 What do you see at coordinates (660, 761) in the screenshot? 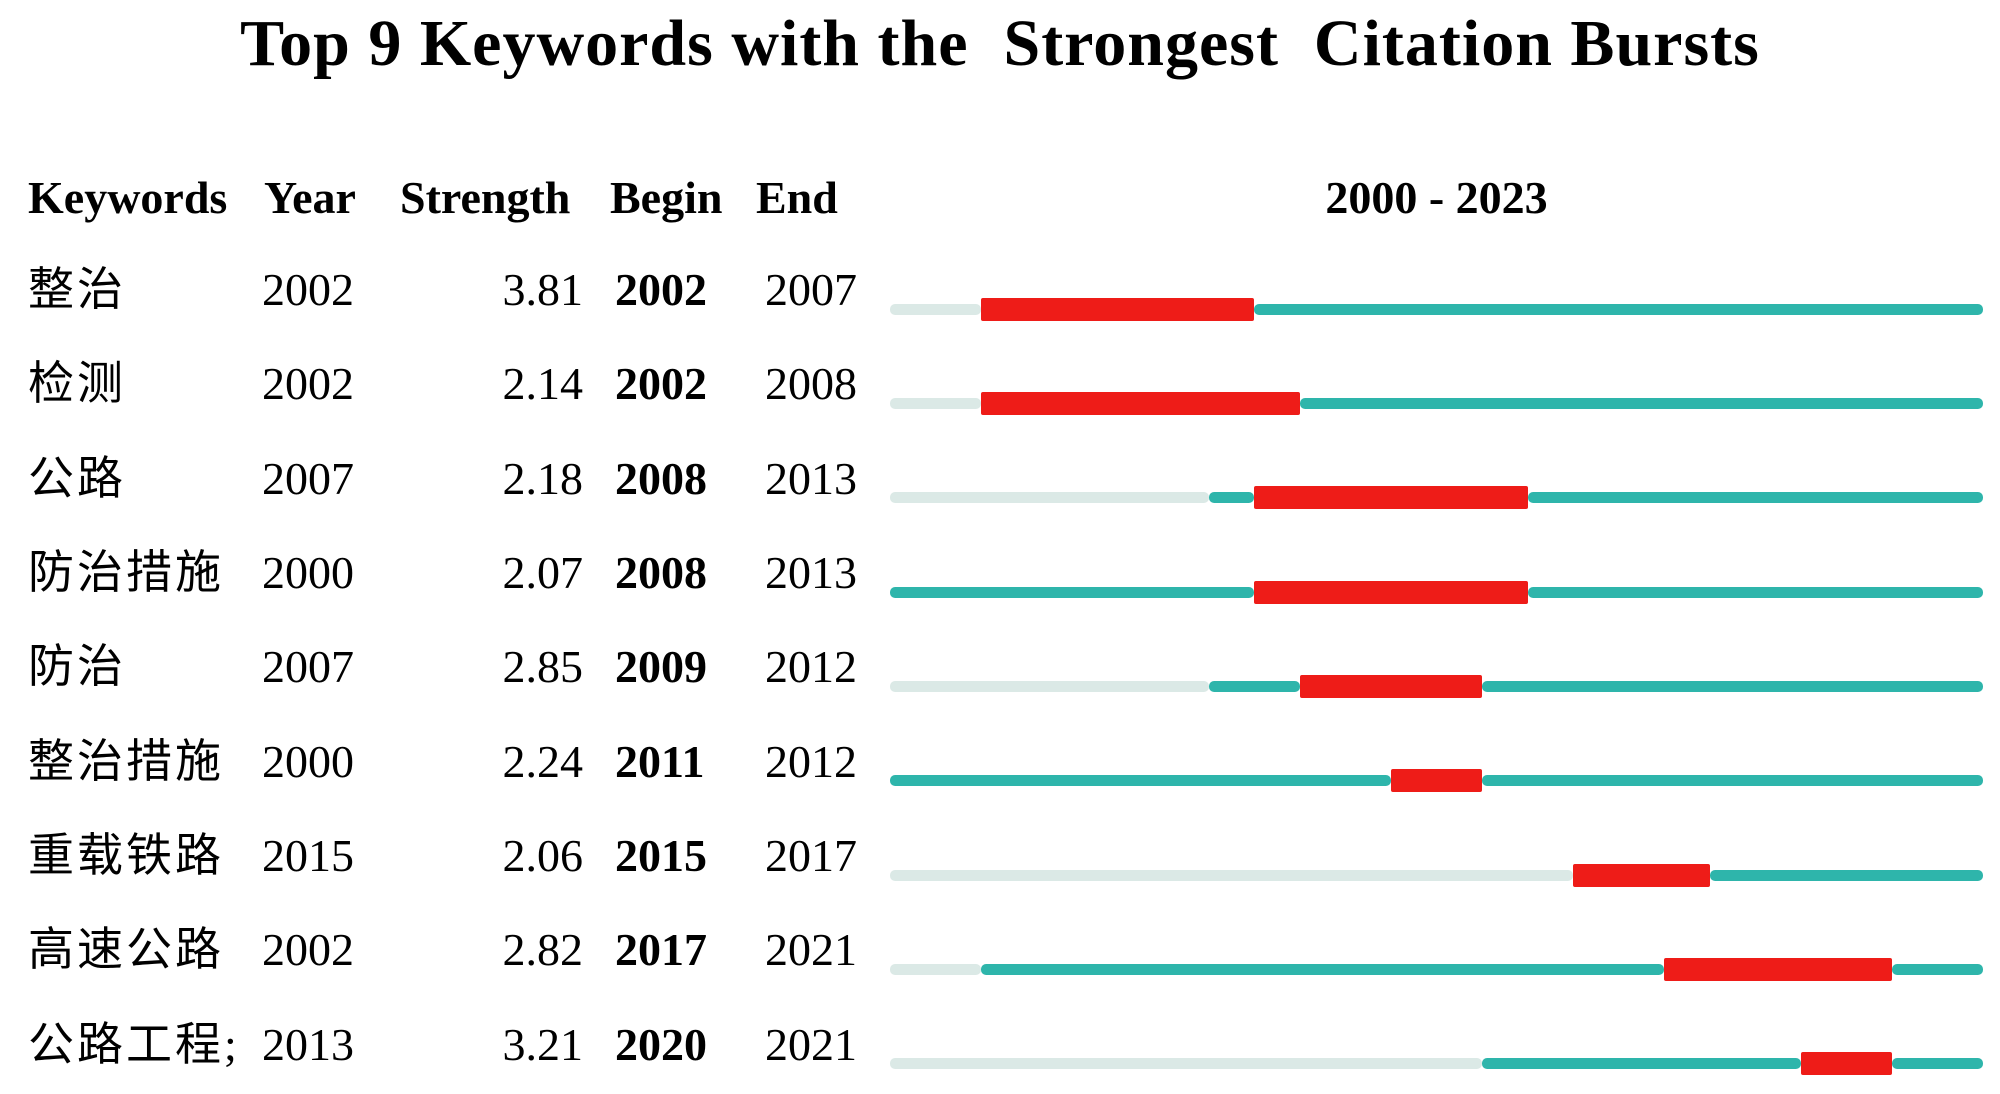
I see `begin-cell: 2011` at bounding box center [660, 761].